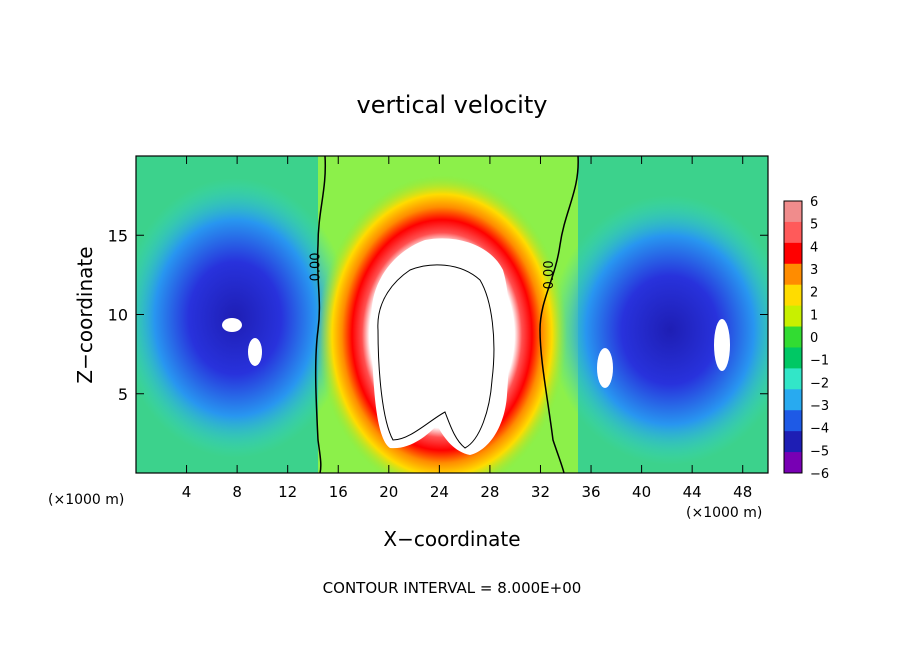 The width and height of the screenshot is (904, 654). Describe the element at coordinates (287, 492) in the screenshot. I see `x-tick-label: 12` at that location.